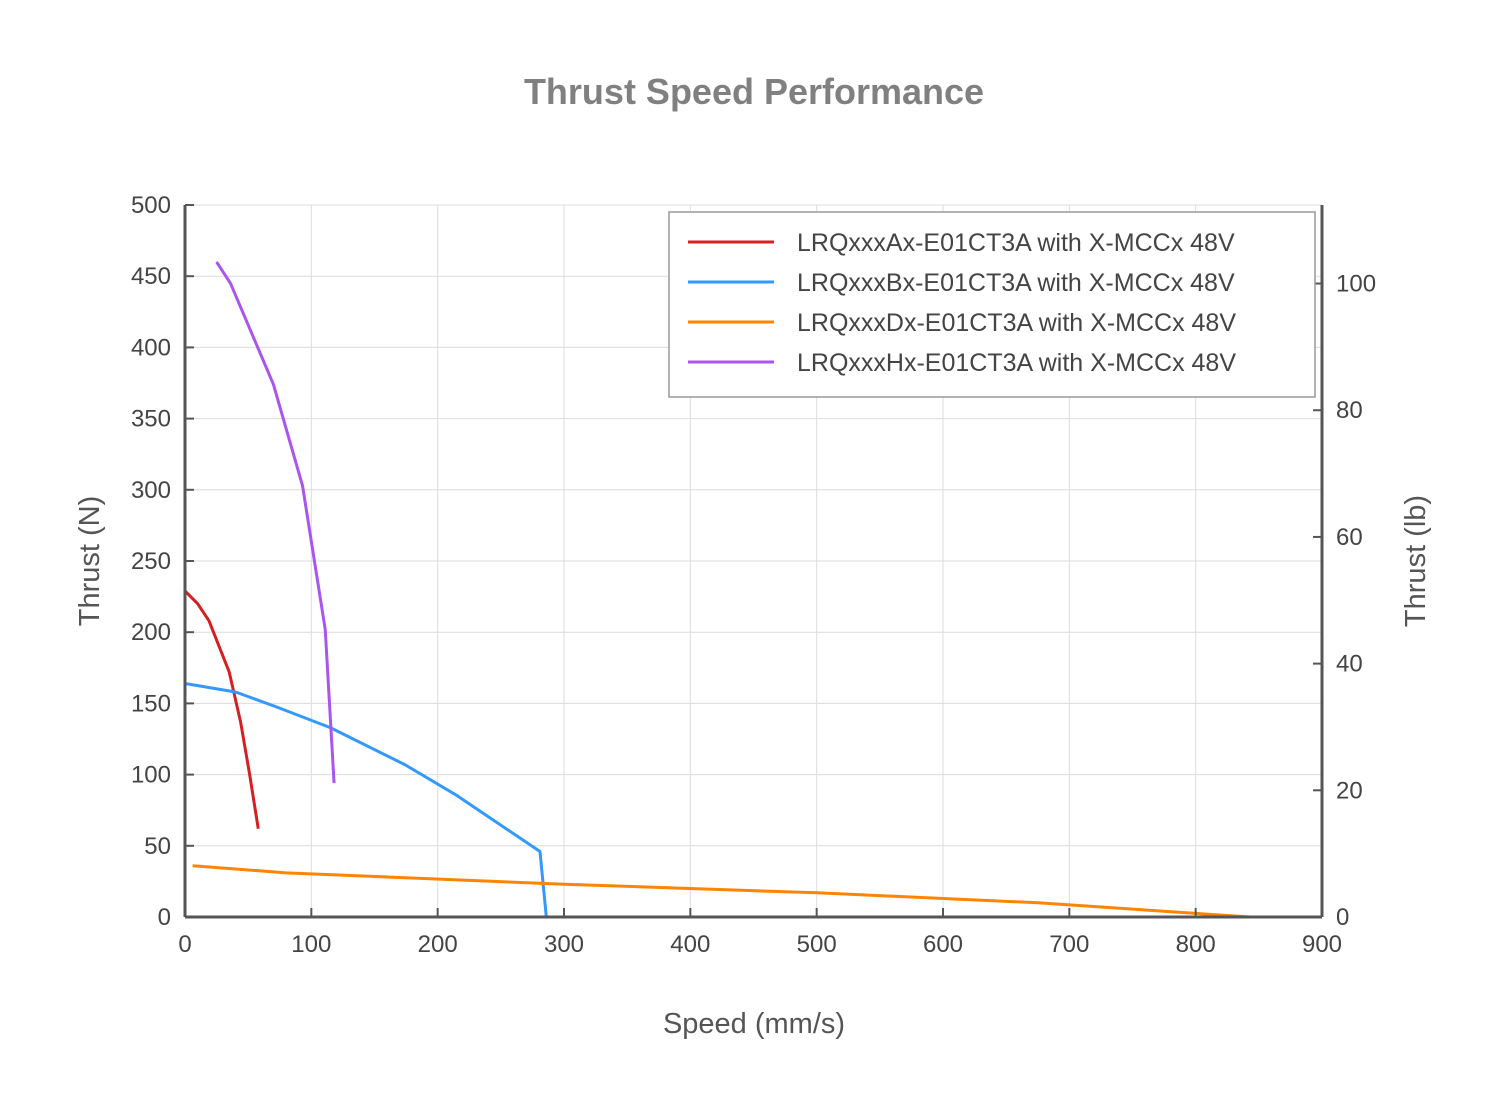  I want to click on x-tick-label: 600, so click(943, 944).